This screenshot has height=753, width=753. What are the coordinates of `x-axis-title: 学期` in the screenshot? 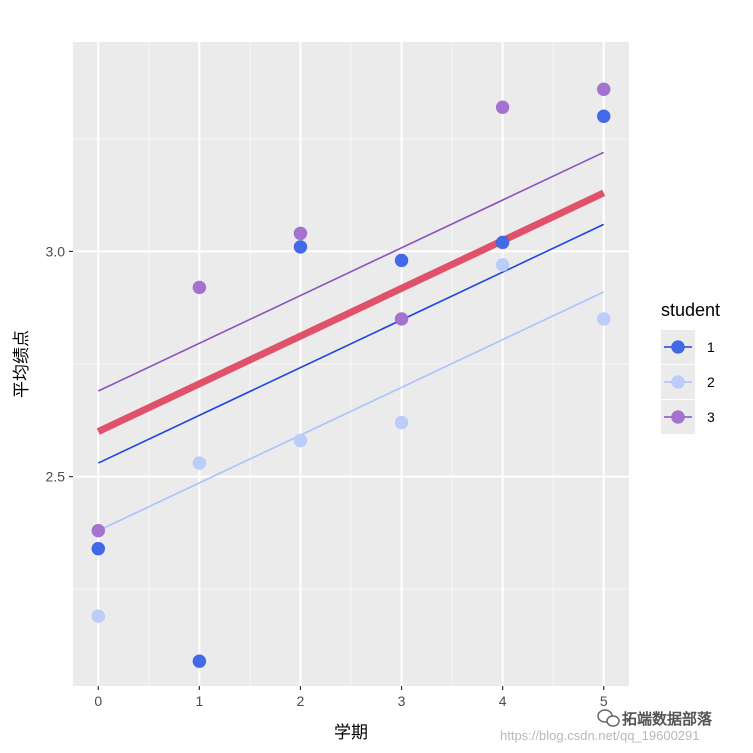 It's located at (351, 733).